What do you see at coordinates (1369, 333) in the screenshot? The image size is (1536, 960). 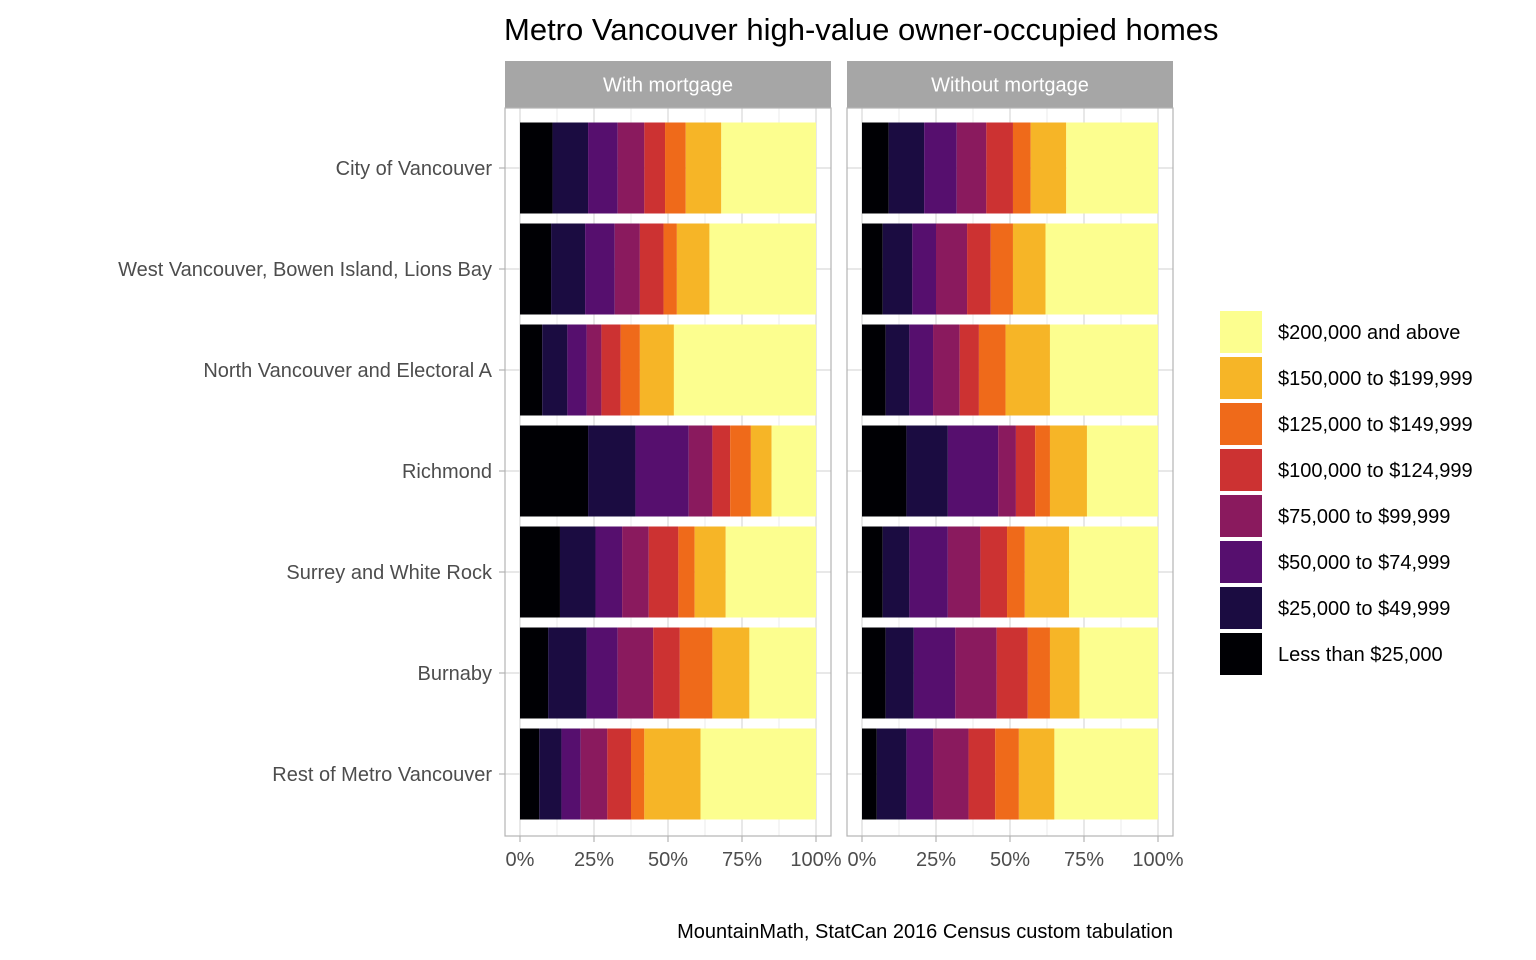 I see `legend-label: $200,000 and above` at bounding box center [1369, 333].